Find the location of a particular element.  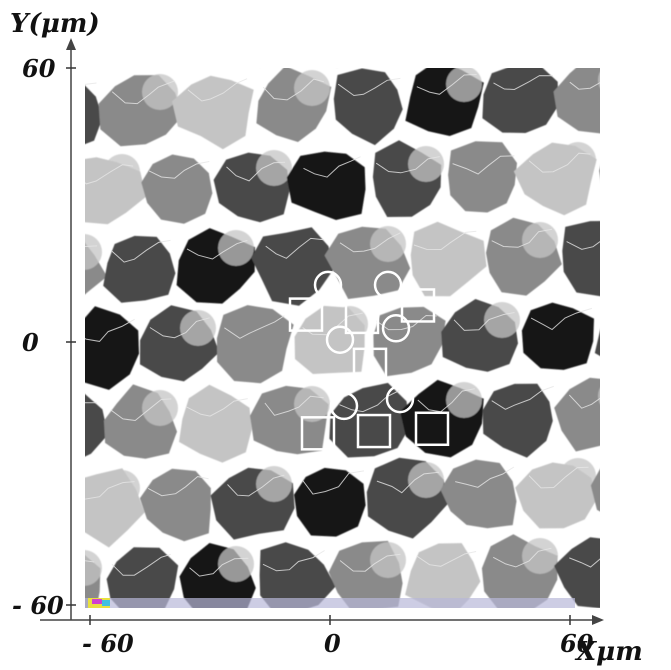

x-tick-label: 60 is located at coordinates (577, 643).